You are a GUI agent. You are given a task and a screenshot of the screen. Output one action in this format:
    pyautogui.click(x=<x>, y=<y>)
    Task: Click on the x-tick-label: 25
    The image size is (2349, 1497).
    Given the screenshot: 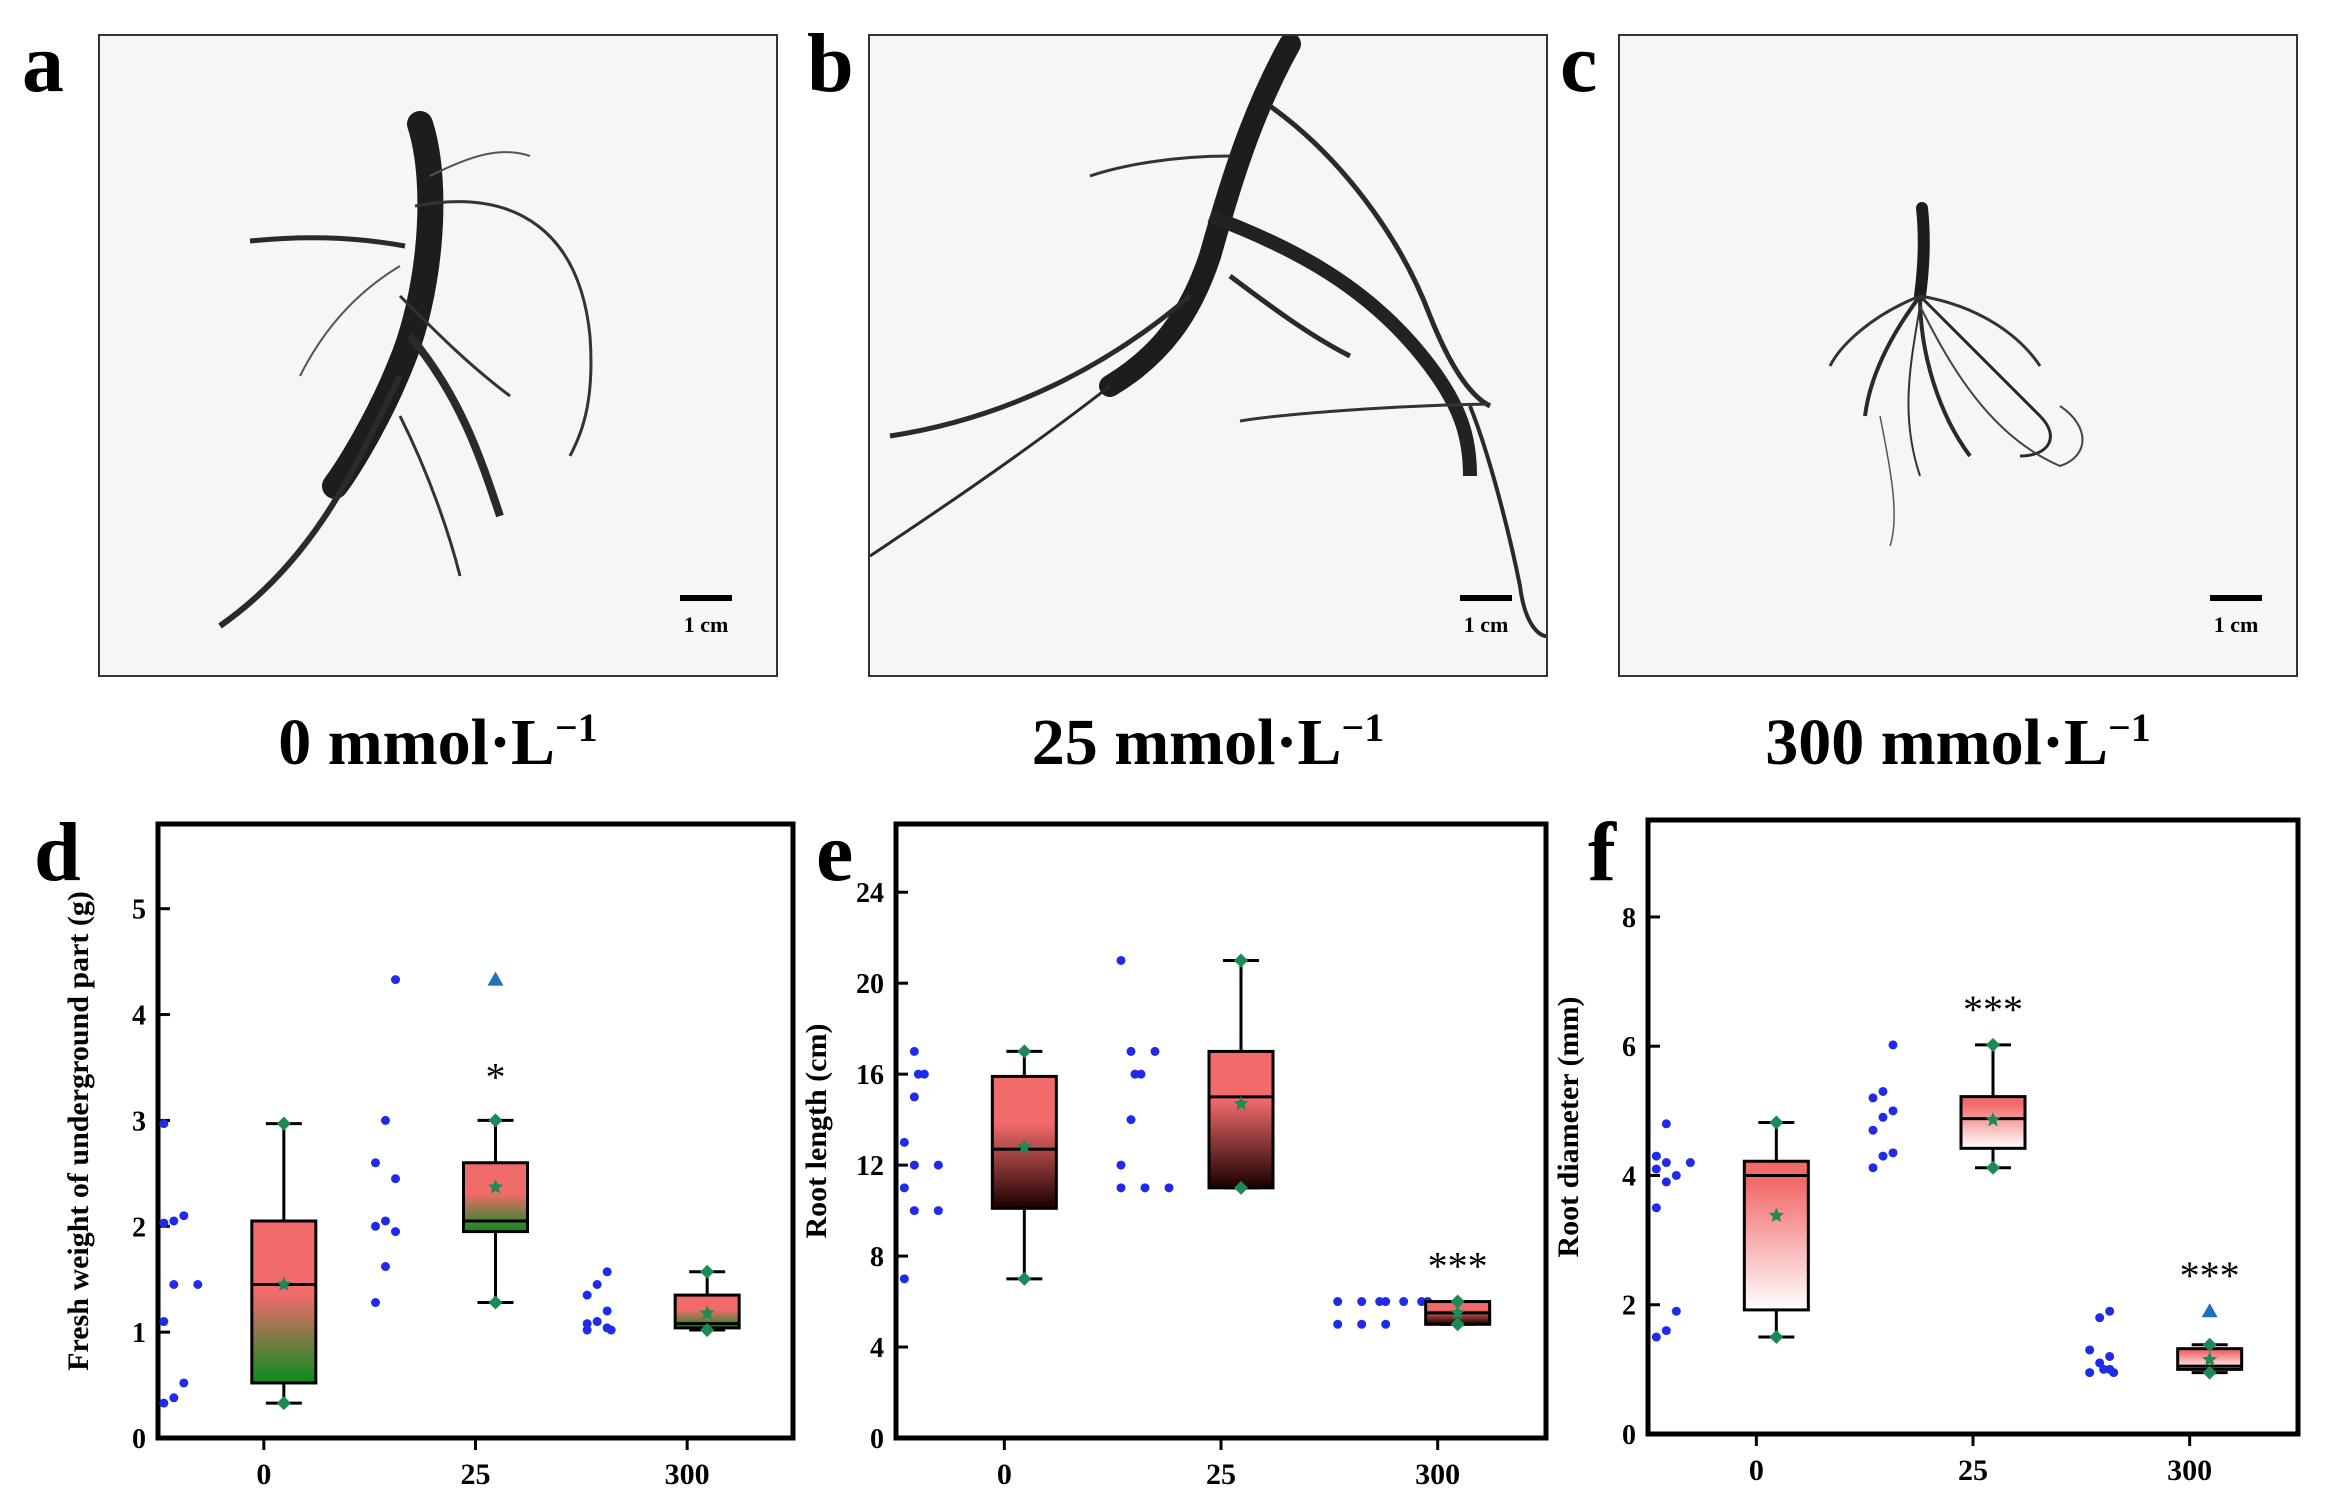 What is the action you would take?
    pyautogui.click(x=476, y=1474)
    